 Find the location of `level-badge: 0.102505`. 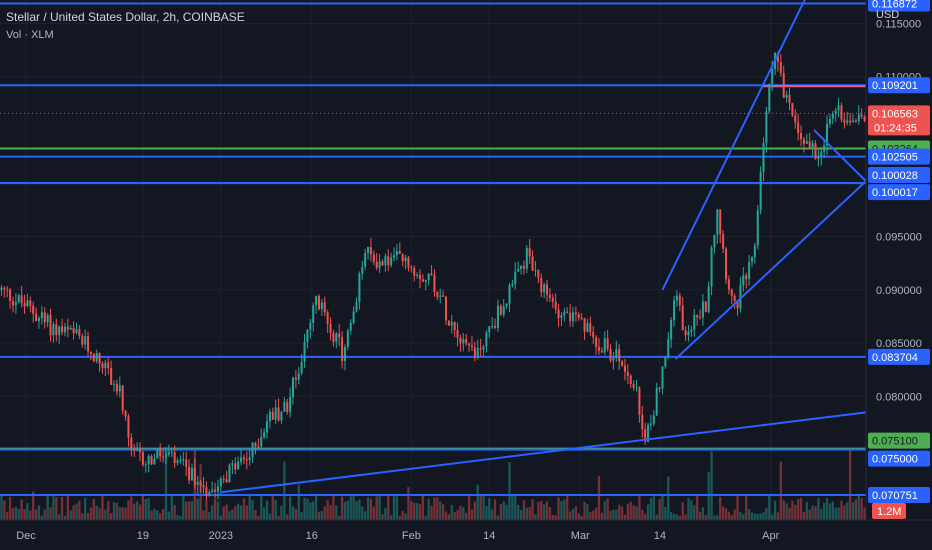

level-badge: 0.102505 is located at coordinates (895, 158).